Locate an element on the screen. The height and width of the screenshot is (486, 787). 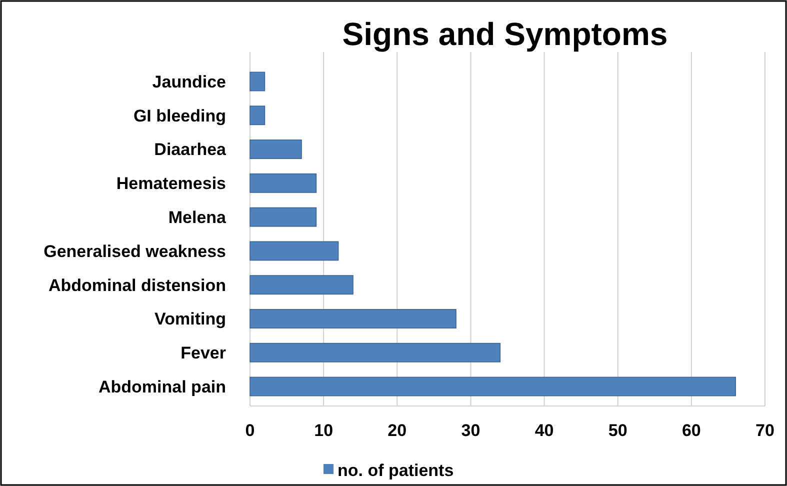
y-tick-label: Fever is located at coordinates (203, 353).